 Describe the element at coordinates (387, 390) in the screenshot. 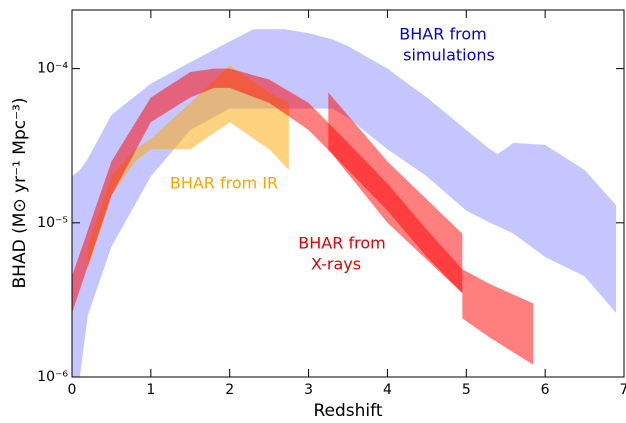

I see `x-tick-label: 4` at that location.